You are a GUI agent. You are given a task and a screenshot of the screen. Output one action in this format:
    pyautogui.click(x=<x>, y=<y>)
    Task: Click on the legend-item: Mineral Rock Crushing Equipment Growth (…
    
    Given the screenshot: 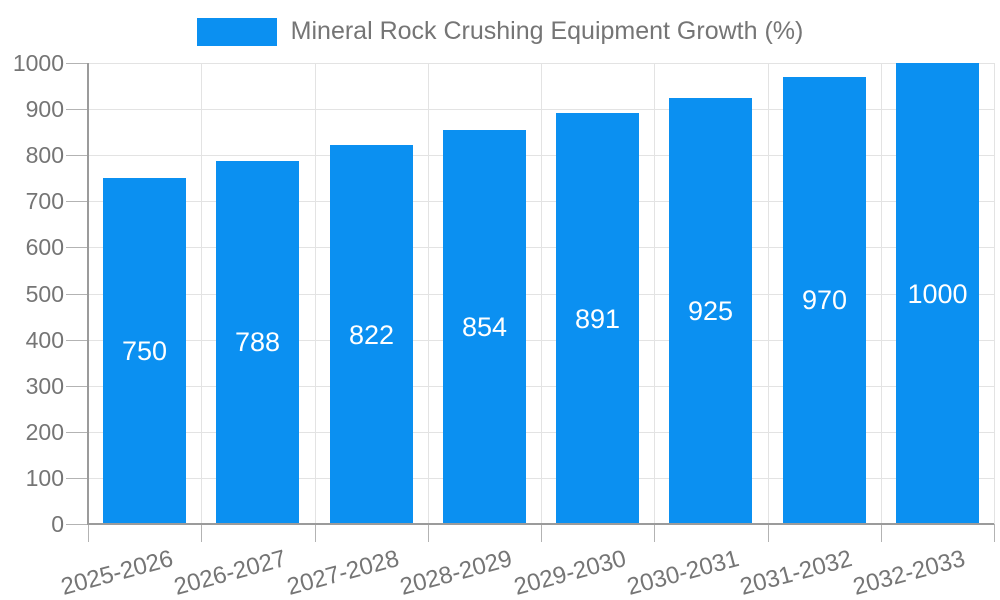 What is the action you would take?
    pyautogui.click(x=500, y=31)
    